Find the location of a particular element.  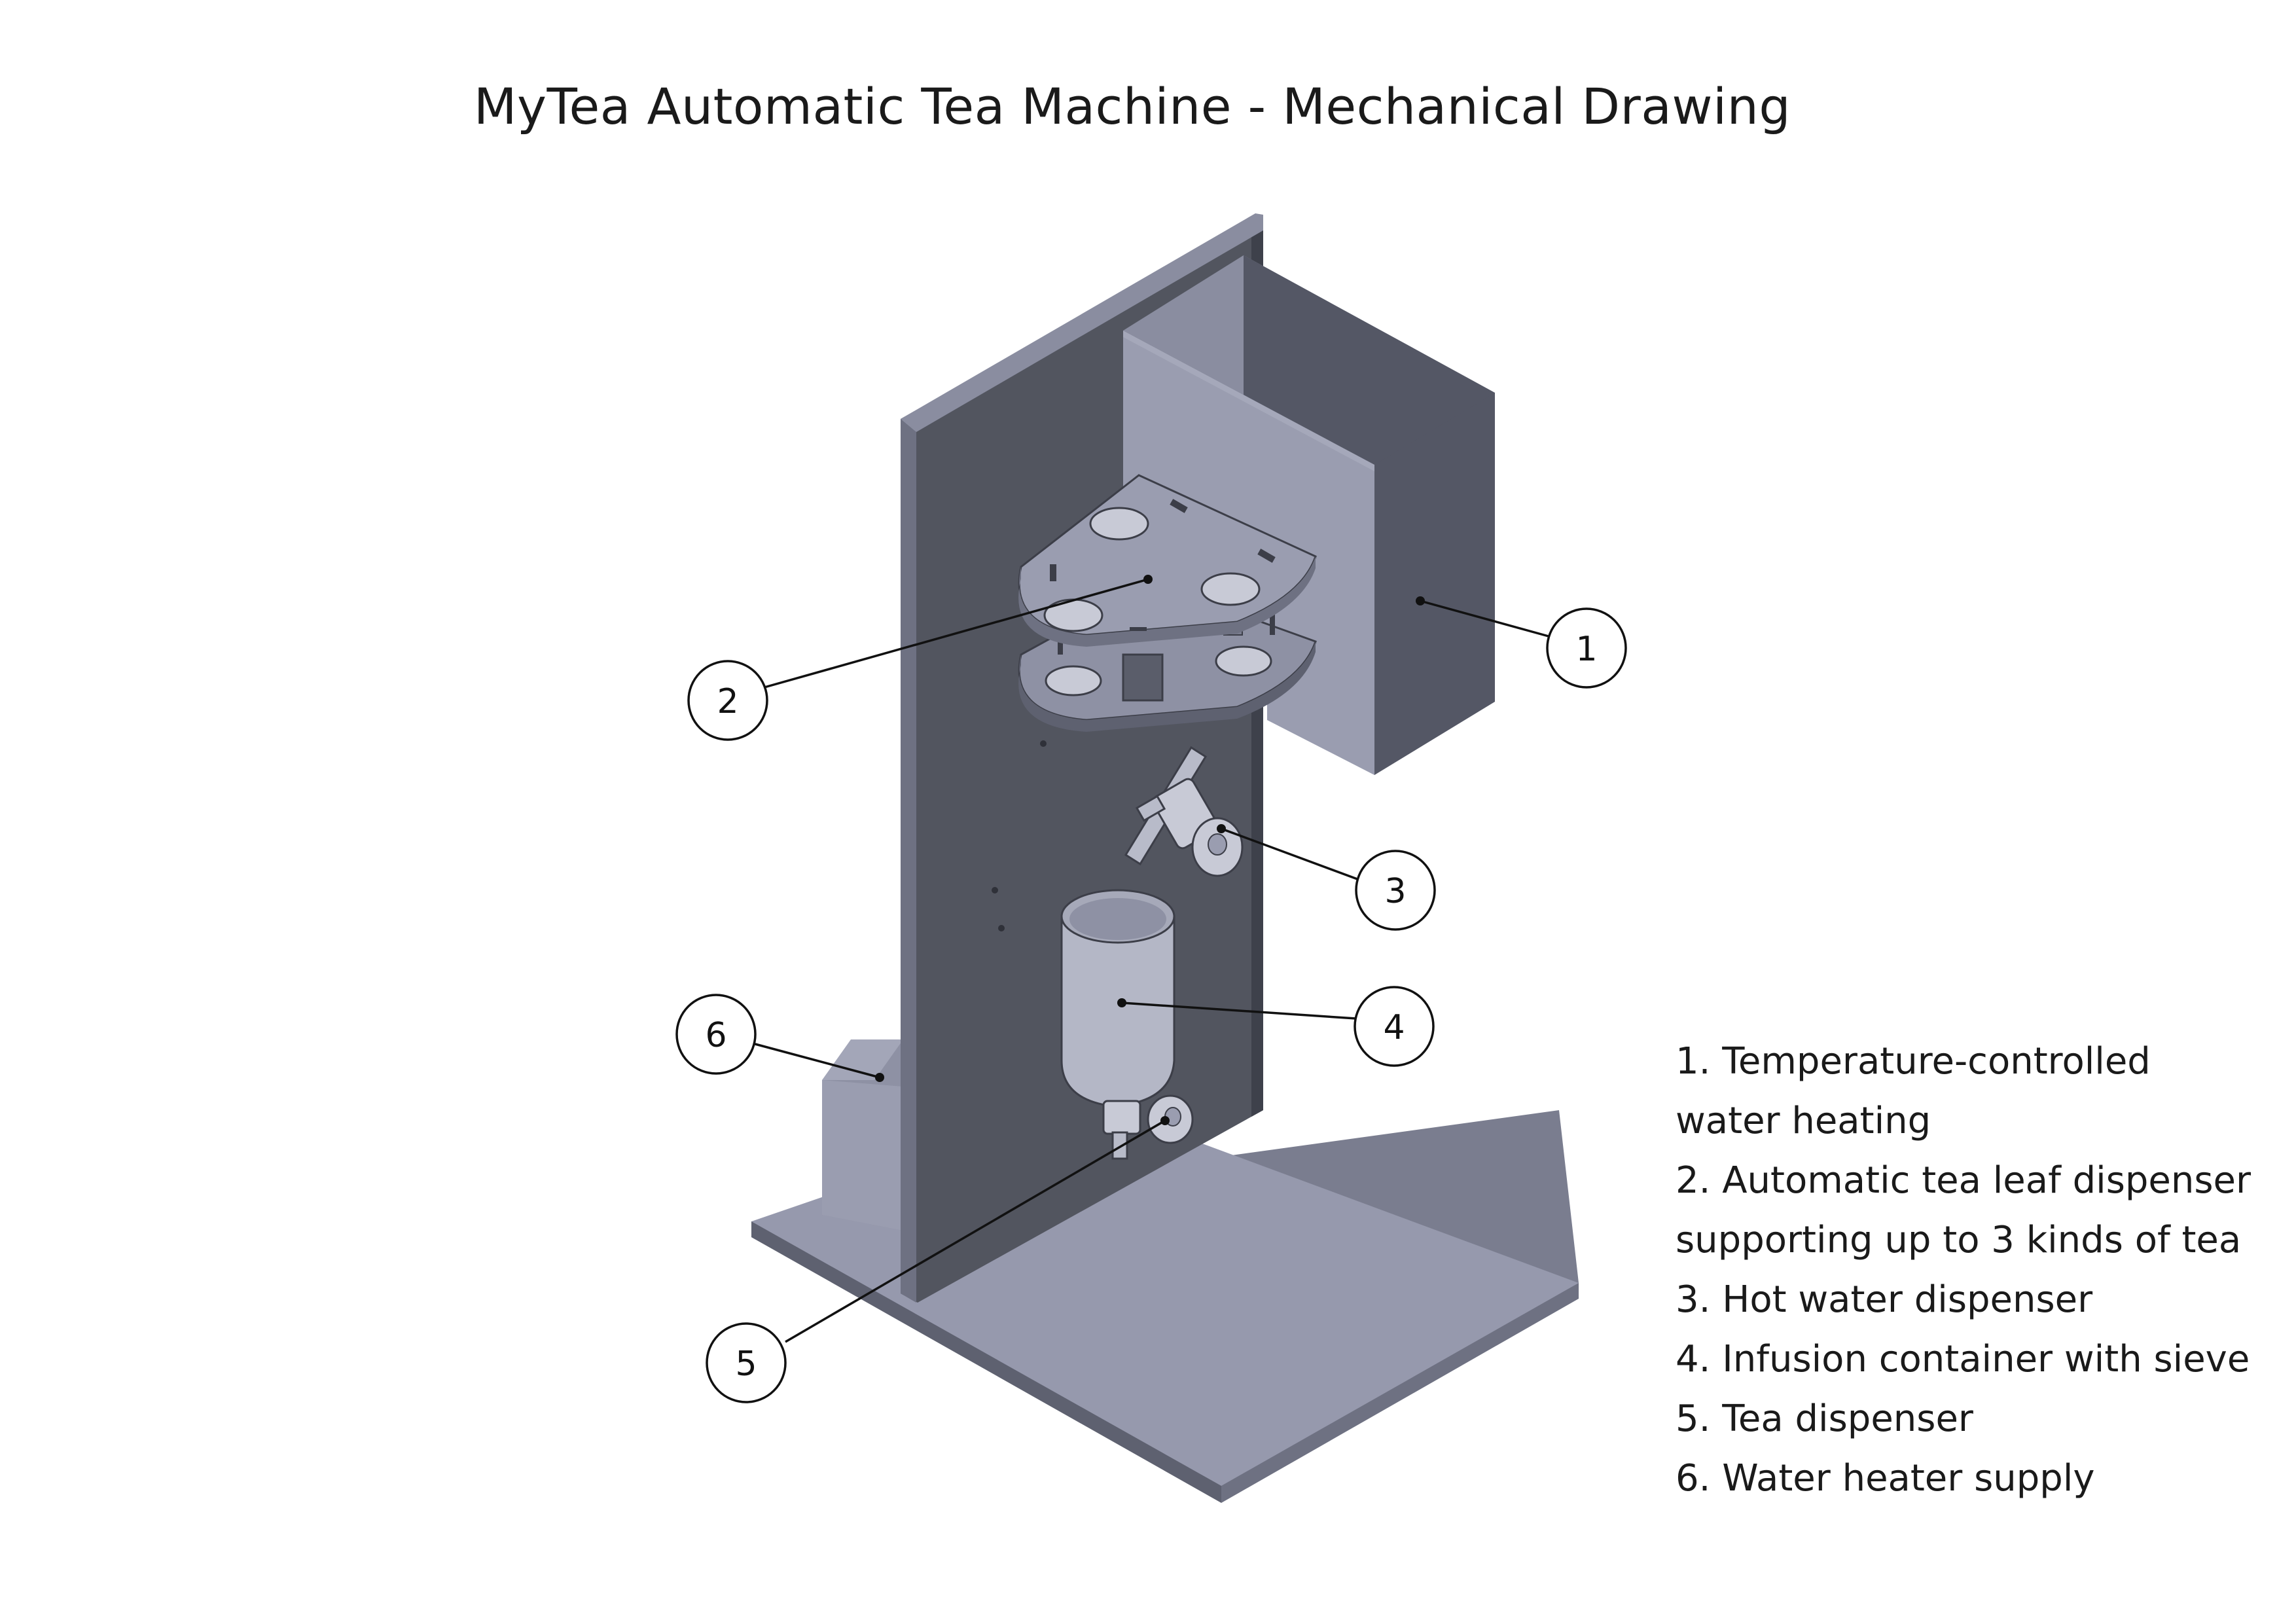

legend-item-4: 4. Infusion container with sieve is located at coordinates (1977, 1359).